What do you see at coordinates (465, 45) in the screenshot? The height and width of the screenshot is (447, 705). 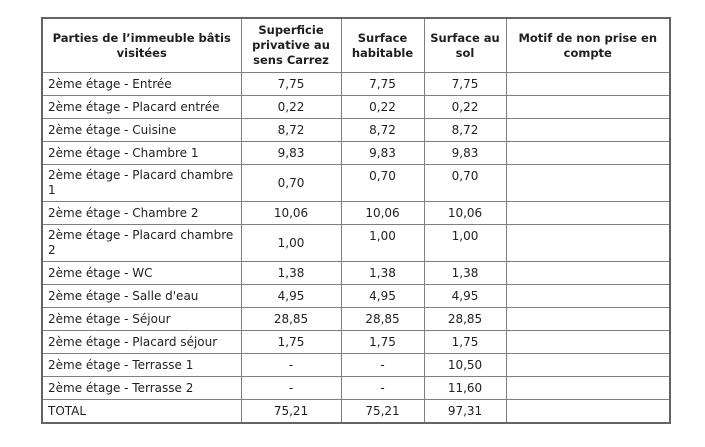 I see `header-surface-au-sol: Surface au sol` at bounding box center [465, 45].